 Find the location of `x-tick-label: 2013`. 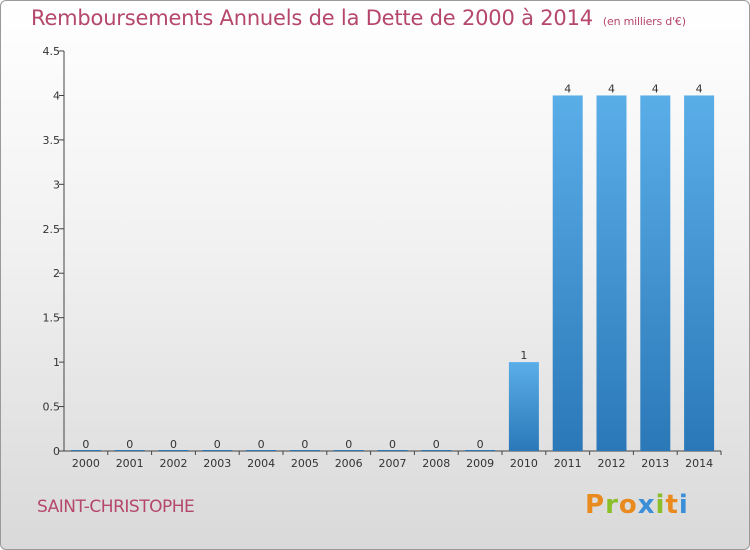

x-tick-label: 2013 is located at coordinates (655, 463).